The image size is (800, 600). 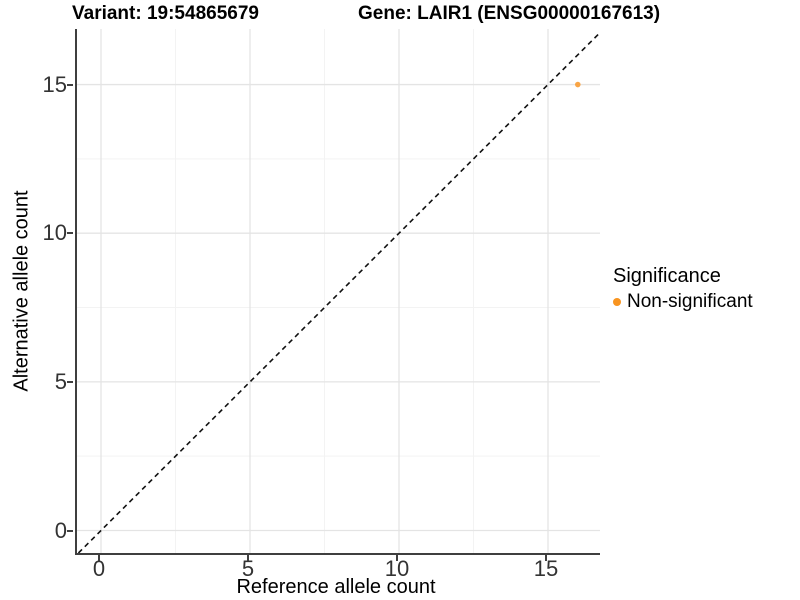 I want to click on x-tick-label: 5, so click(x=248, y=568).